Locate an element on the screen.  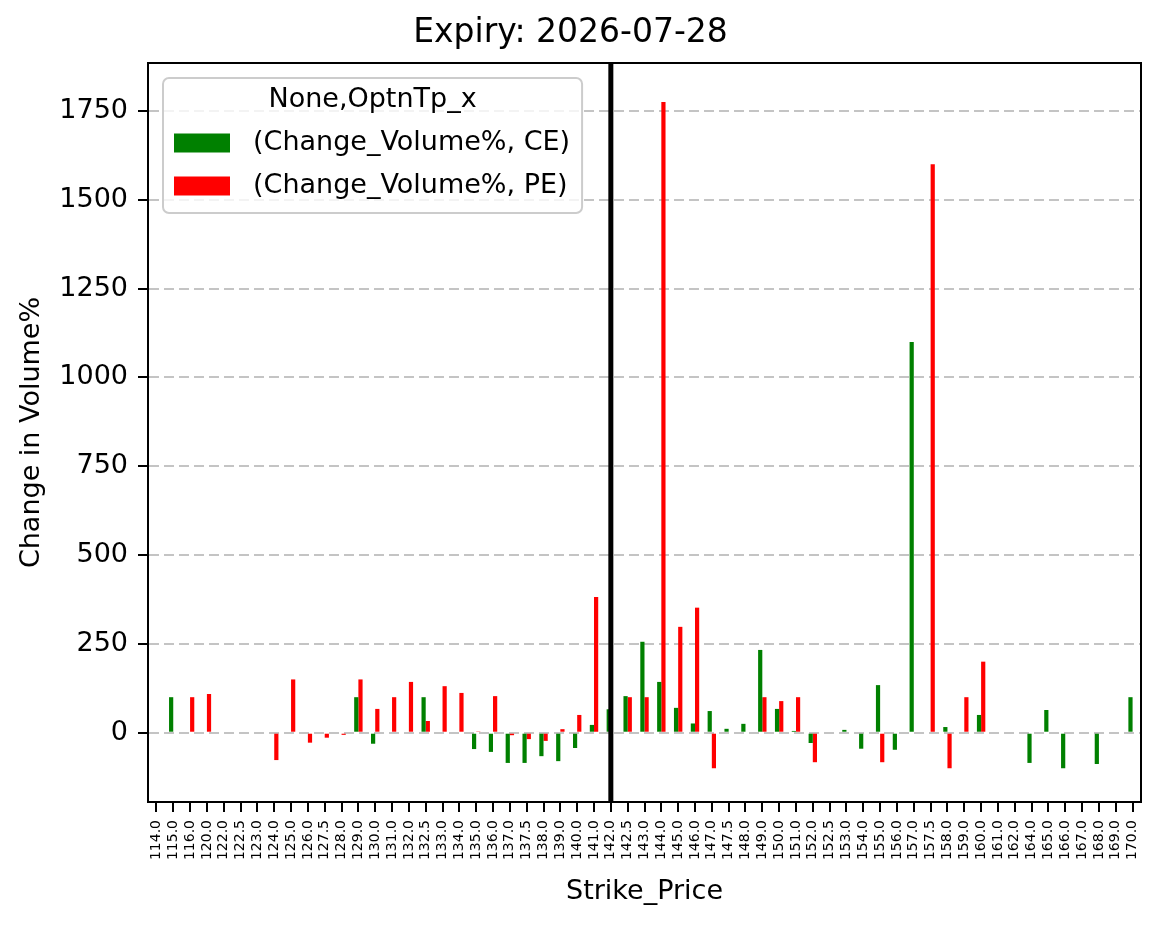
x-tick-label: 147.5 is located at coordinates (727, 840).